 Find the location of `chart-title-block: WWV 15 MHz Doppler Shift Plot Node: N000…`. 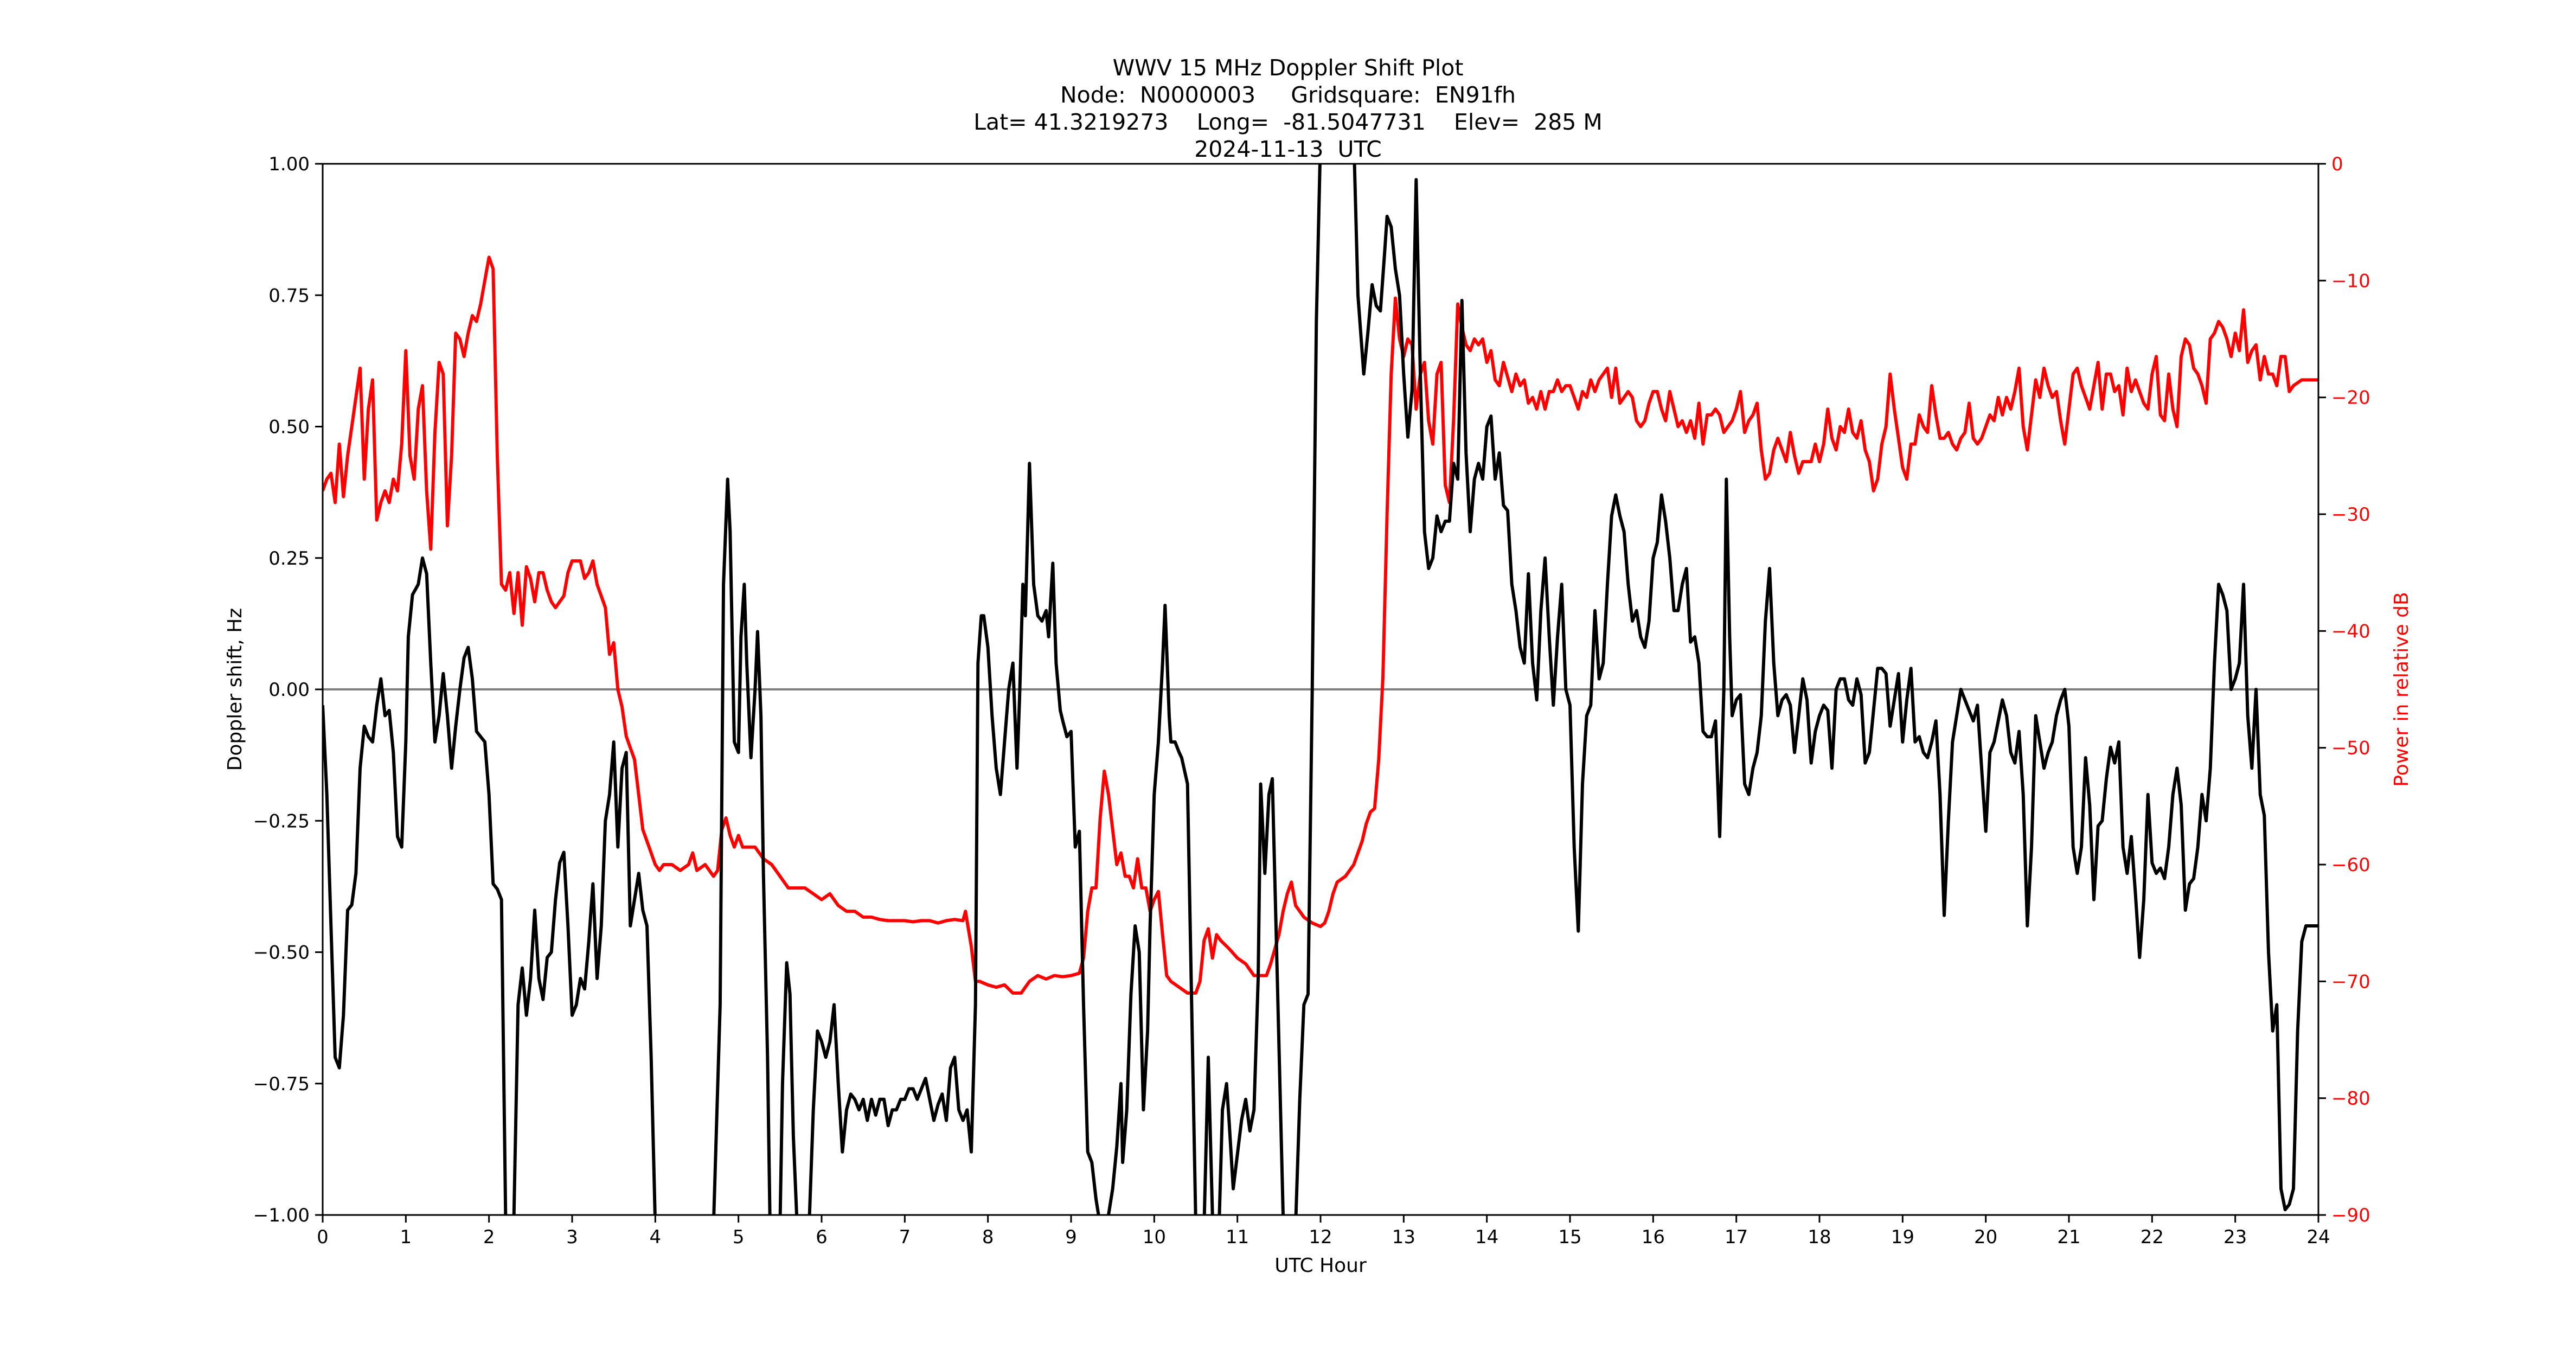

chart-title-block: WWV 15 MHz Doppler Shift Plot Node: N000… is located at coordinates (1288, 108).